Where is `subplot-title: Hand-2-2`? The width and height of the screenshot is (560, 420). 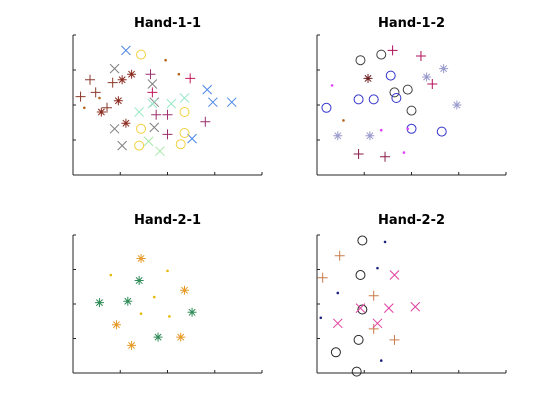 subplot-title: Hand-2-2 is located at coordinates (411, 220).